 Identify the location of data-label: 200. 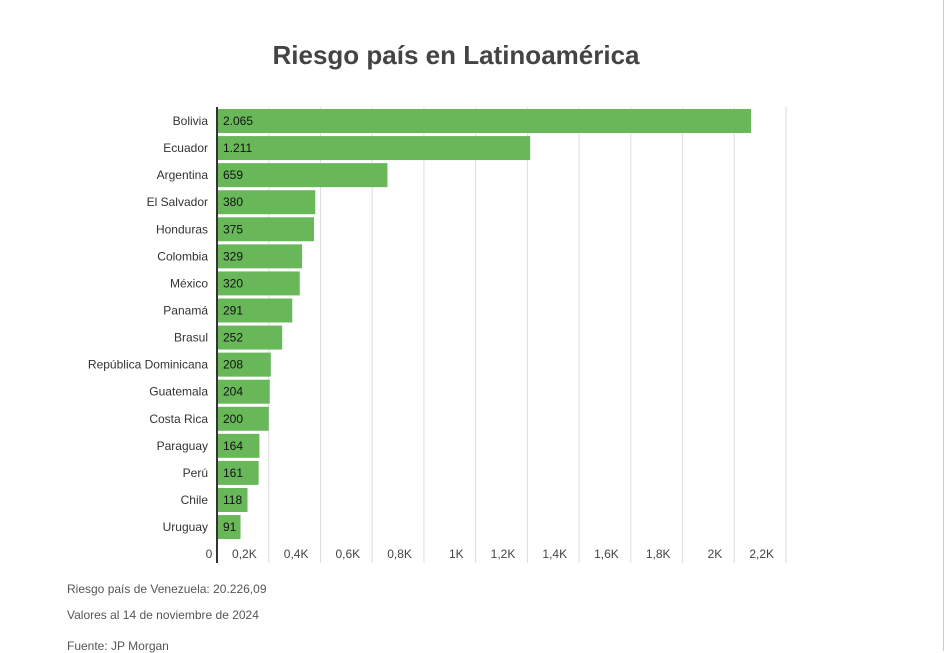
(233, 419).